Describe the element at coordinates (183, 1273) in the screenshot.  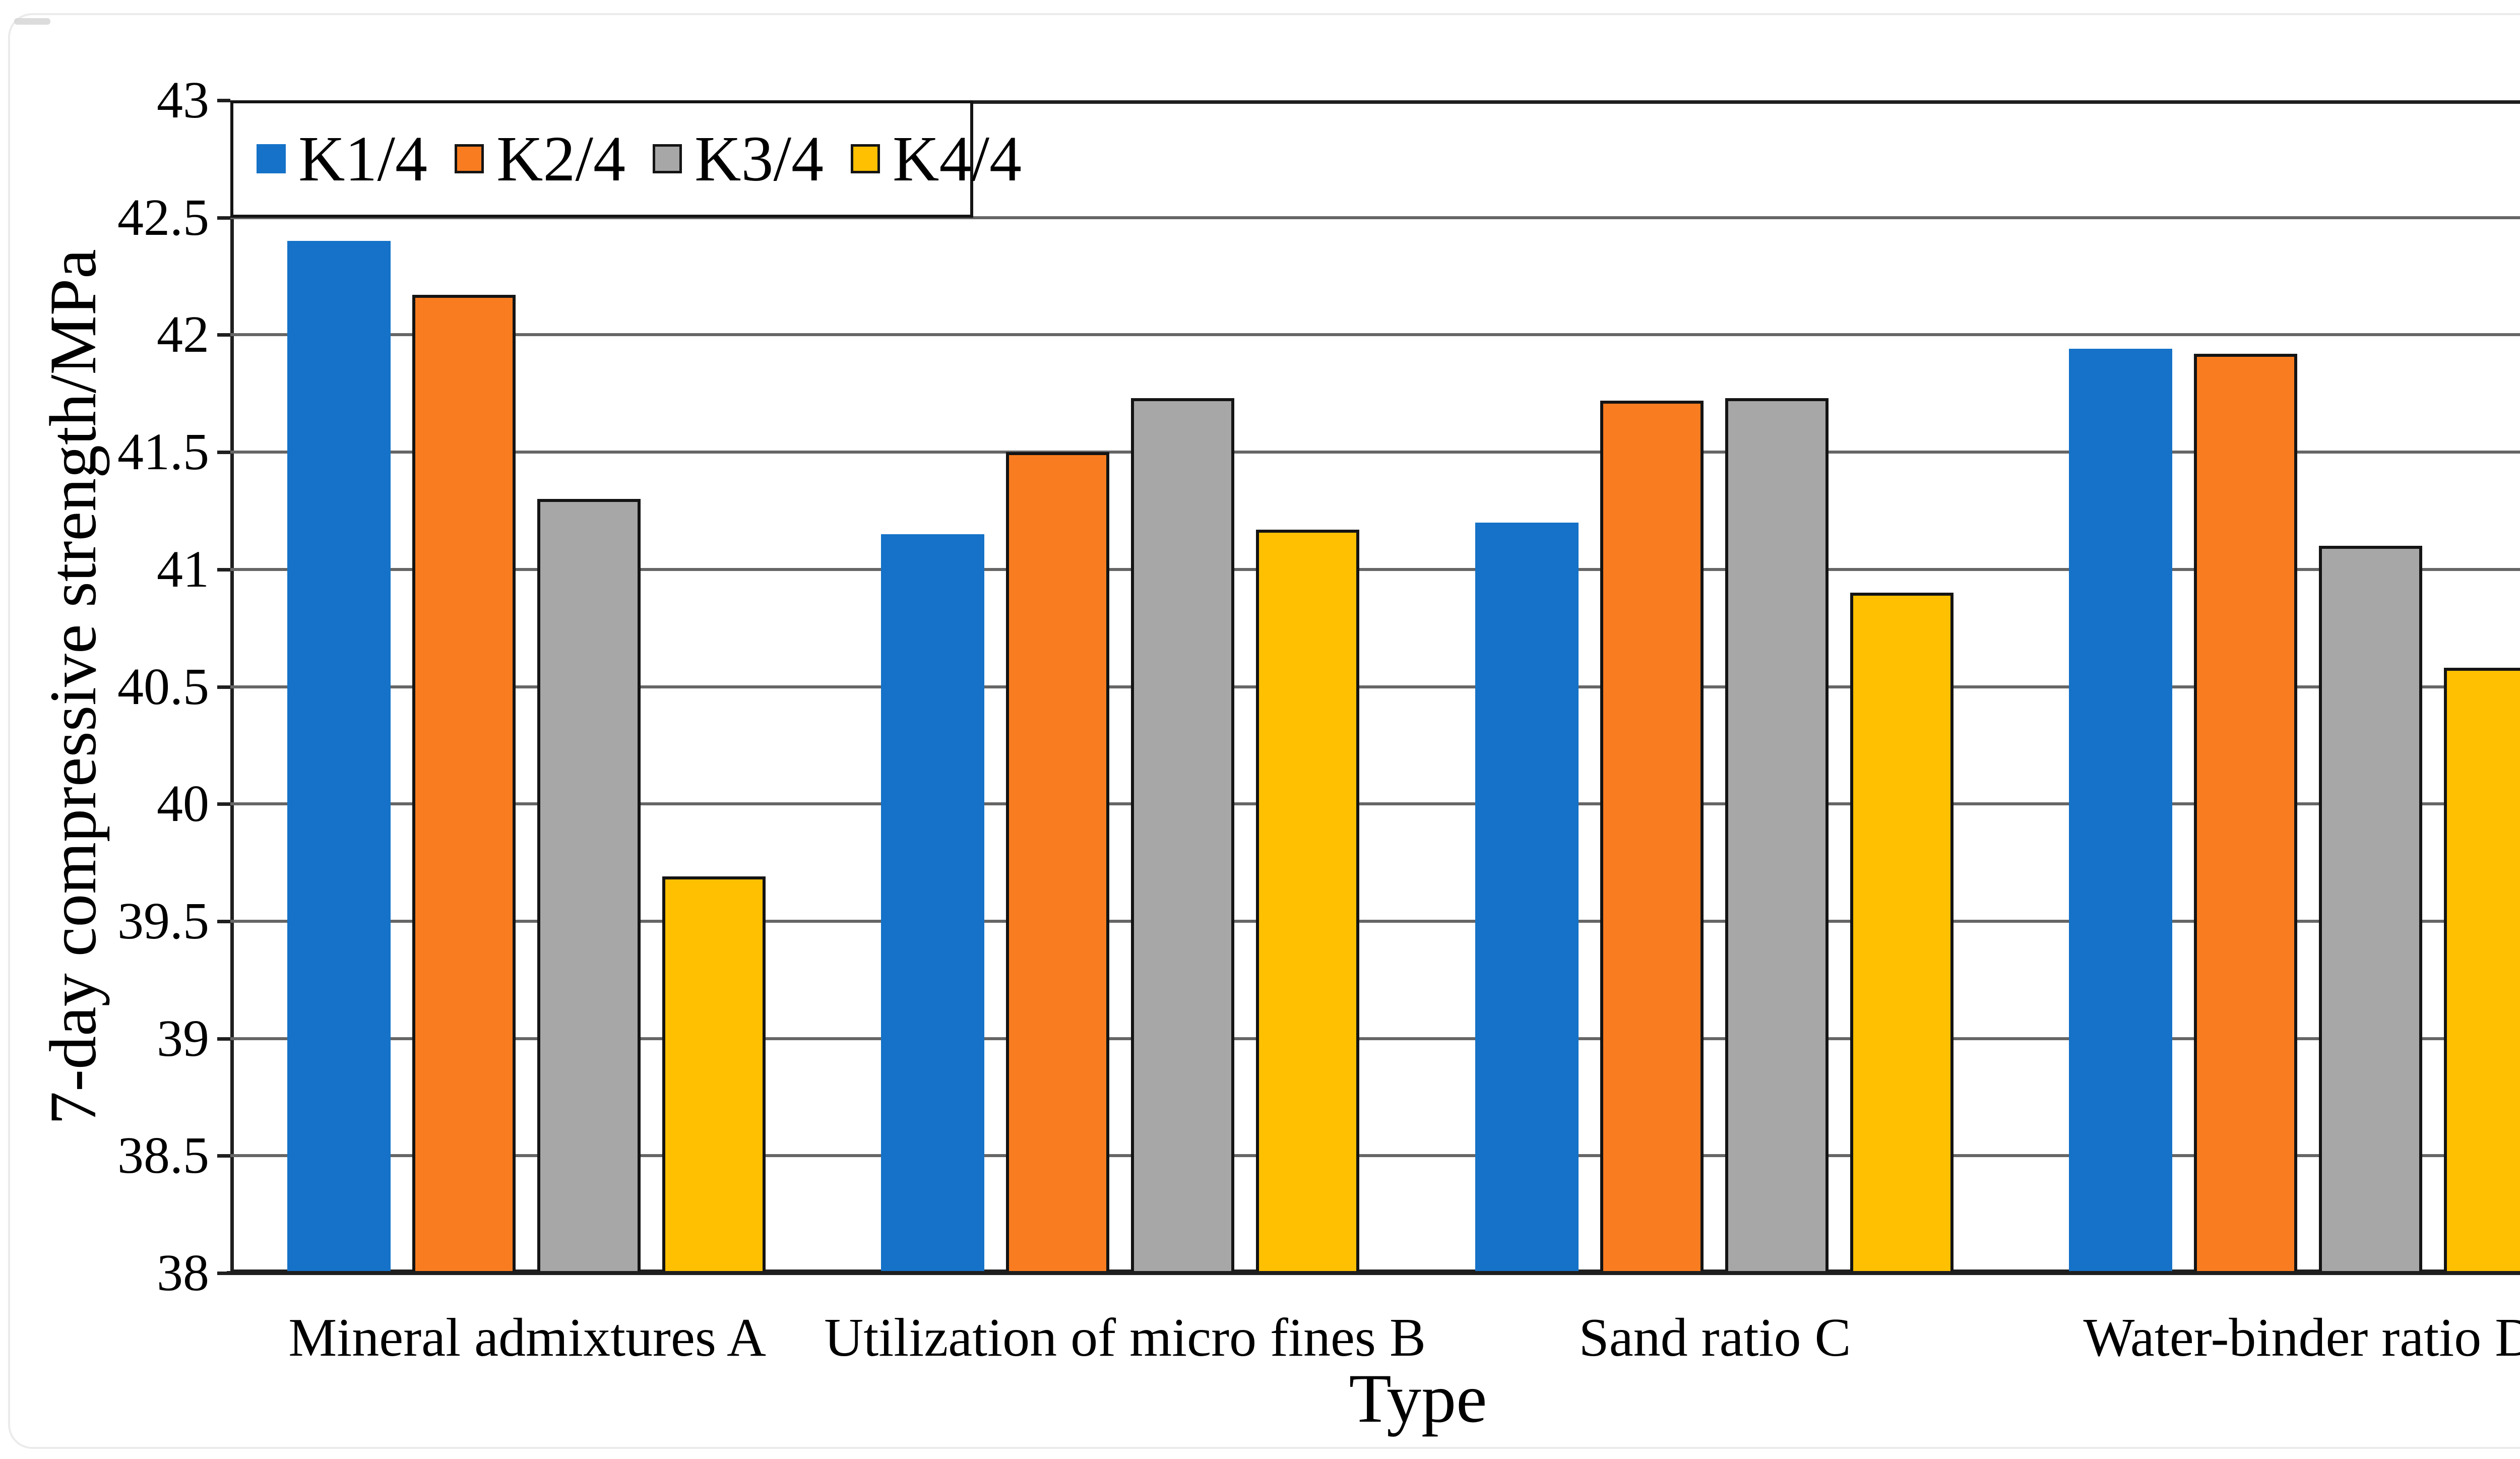
I see `y-tick-label: 38` at that location.